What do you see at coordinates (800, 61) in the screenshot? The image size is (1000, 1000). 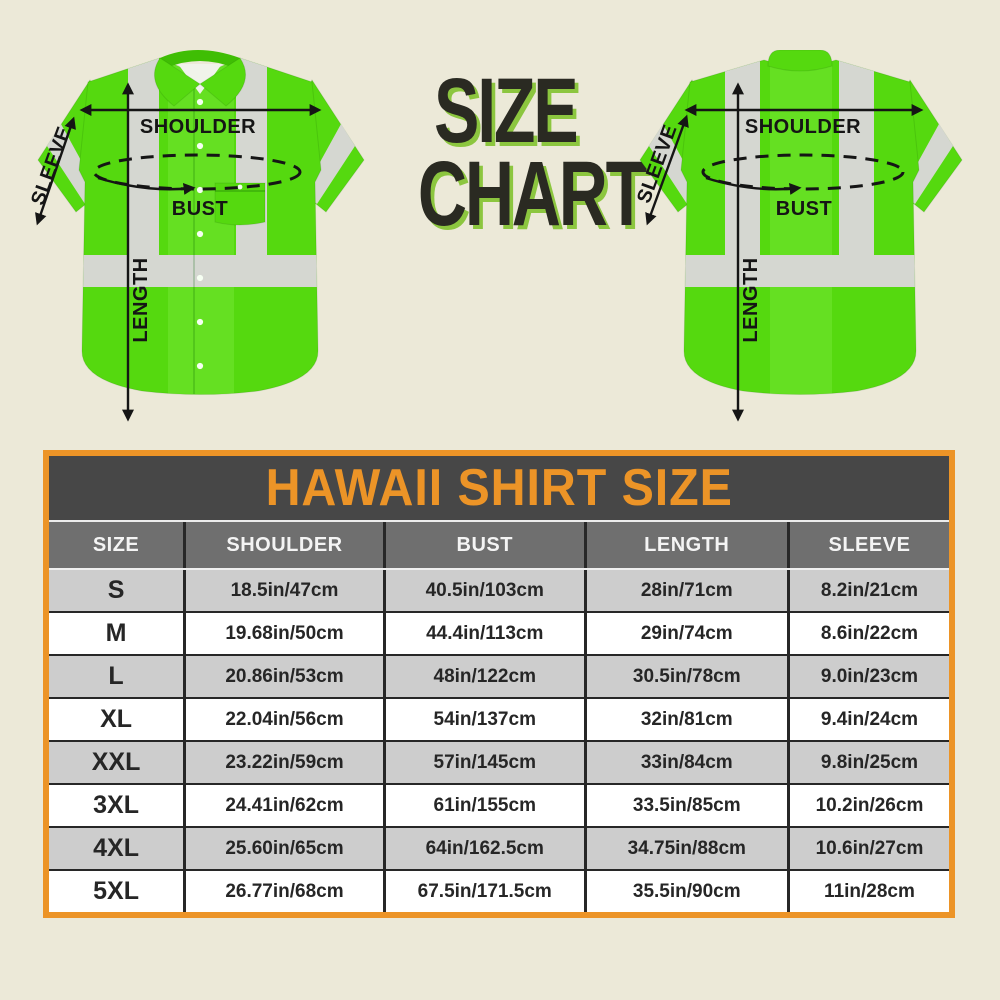 I see `back-collar` at bounding box center [800, 61].